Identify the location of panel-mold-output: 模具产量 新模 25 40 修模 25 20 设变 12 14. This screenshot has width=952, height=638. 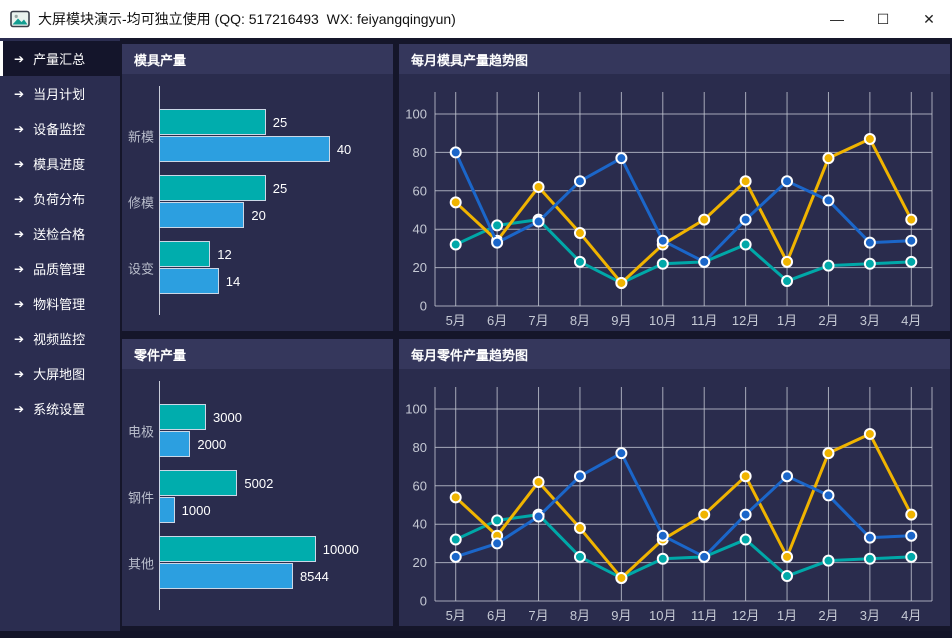
(257, 187).